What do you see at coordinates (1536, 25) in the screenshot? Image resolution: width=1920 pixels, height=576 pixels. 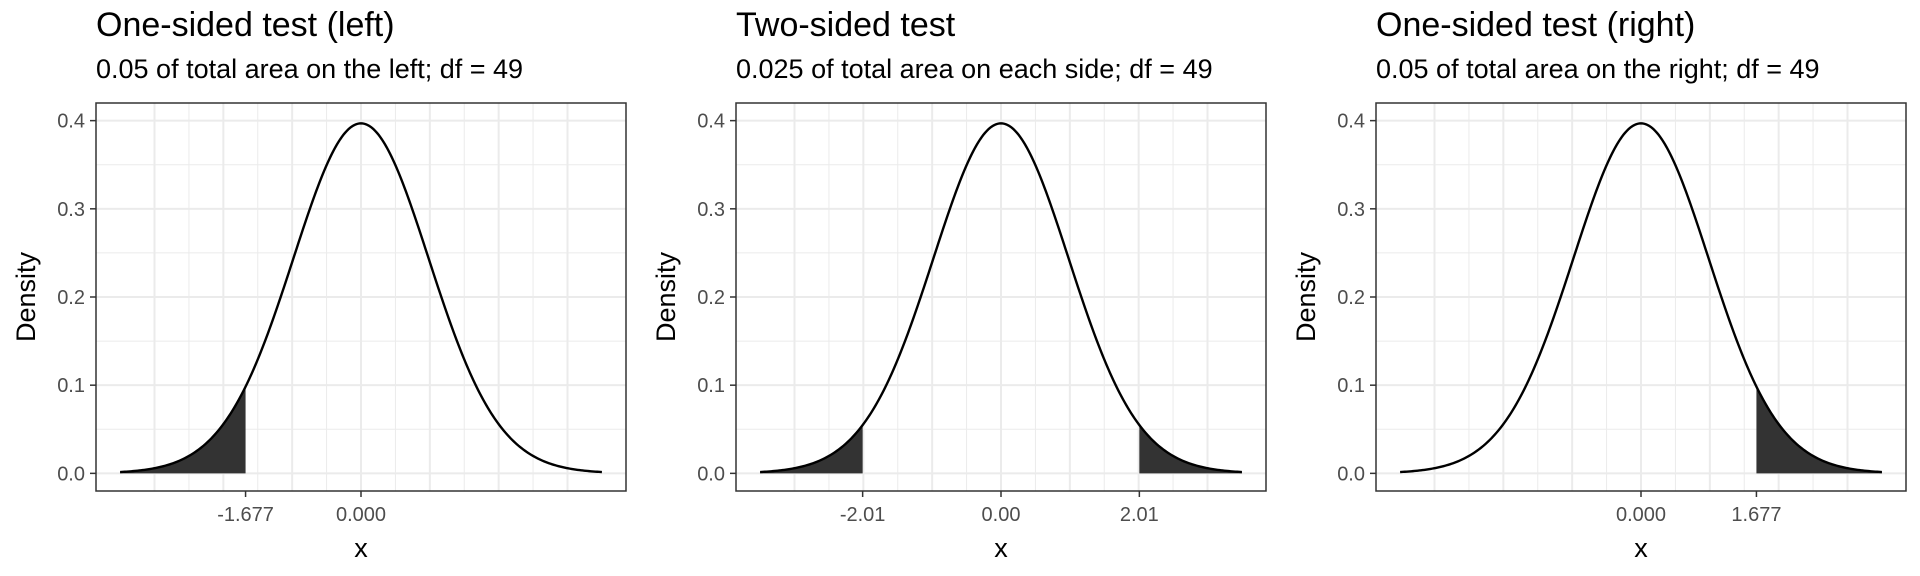 I see `chart-title: One-sided test (right)` at bounding box center [1536, 25].